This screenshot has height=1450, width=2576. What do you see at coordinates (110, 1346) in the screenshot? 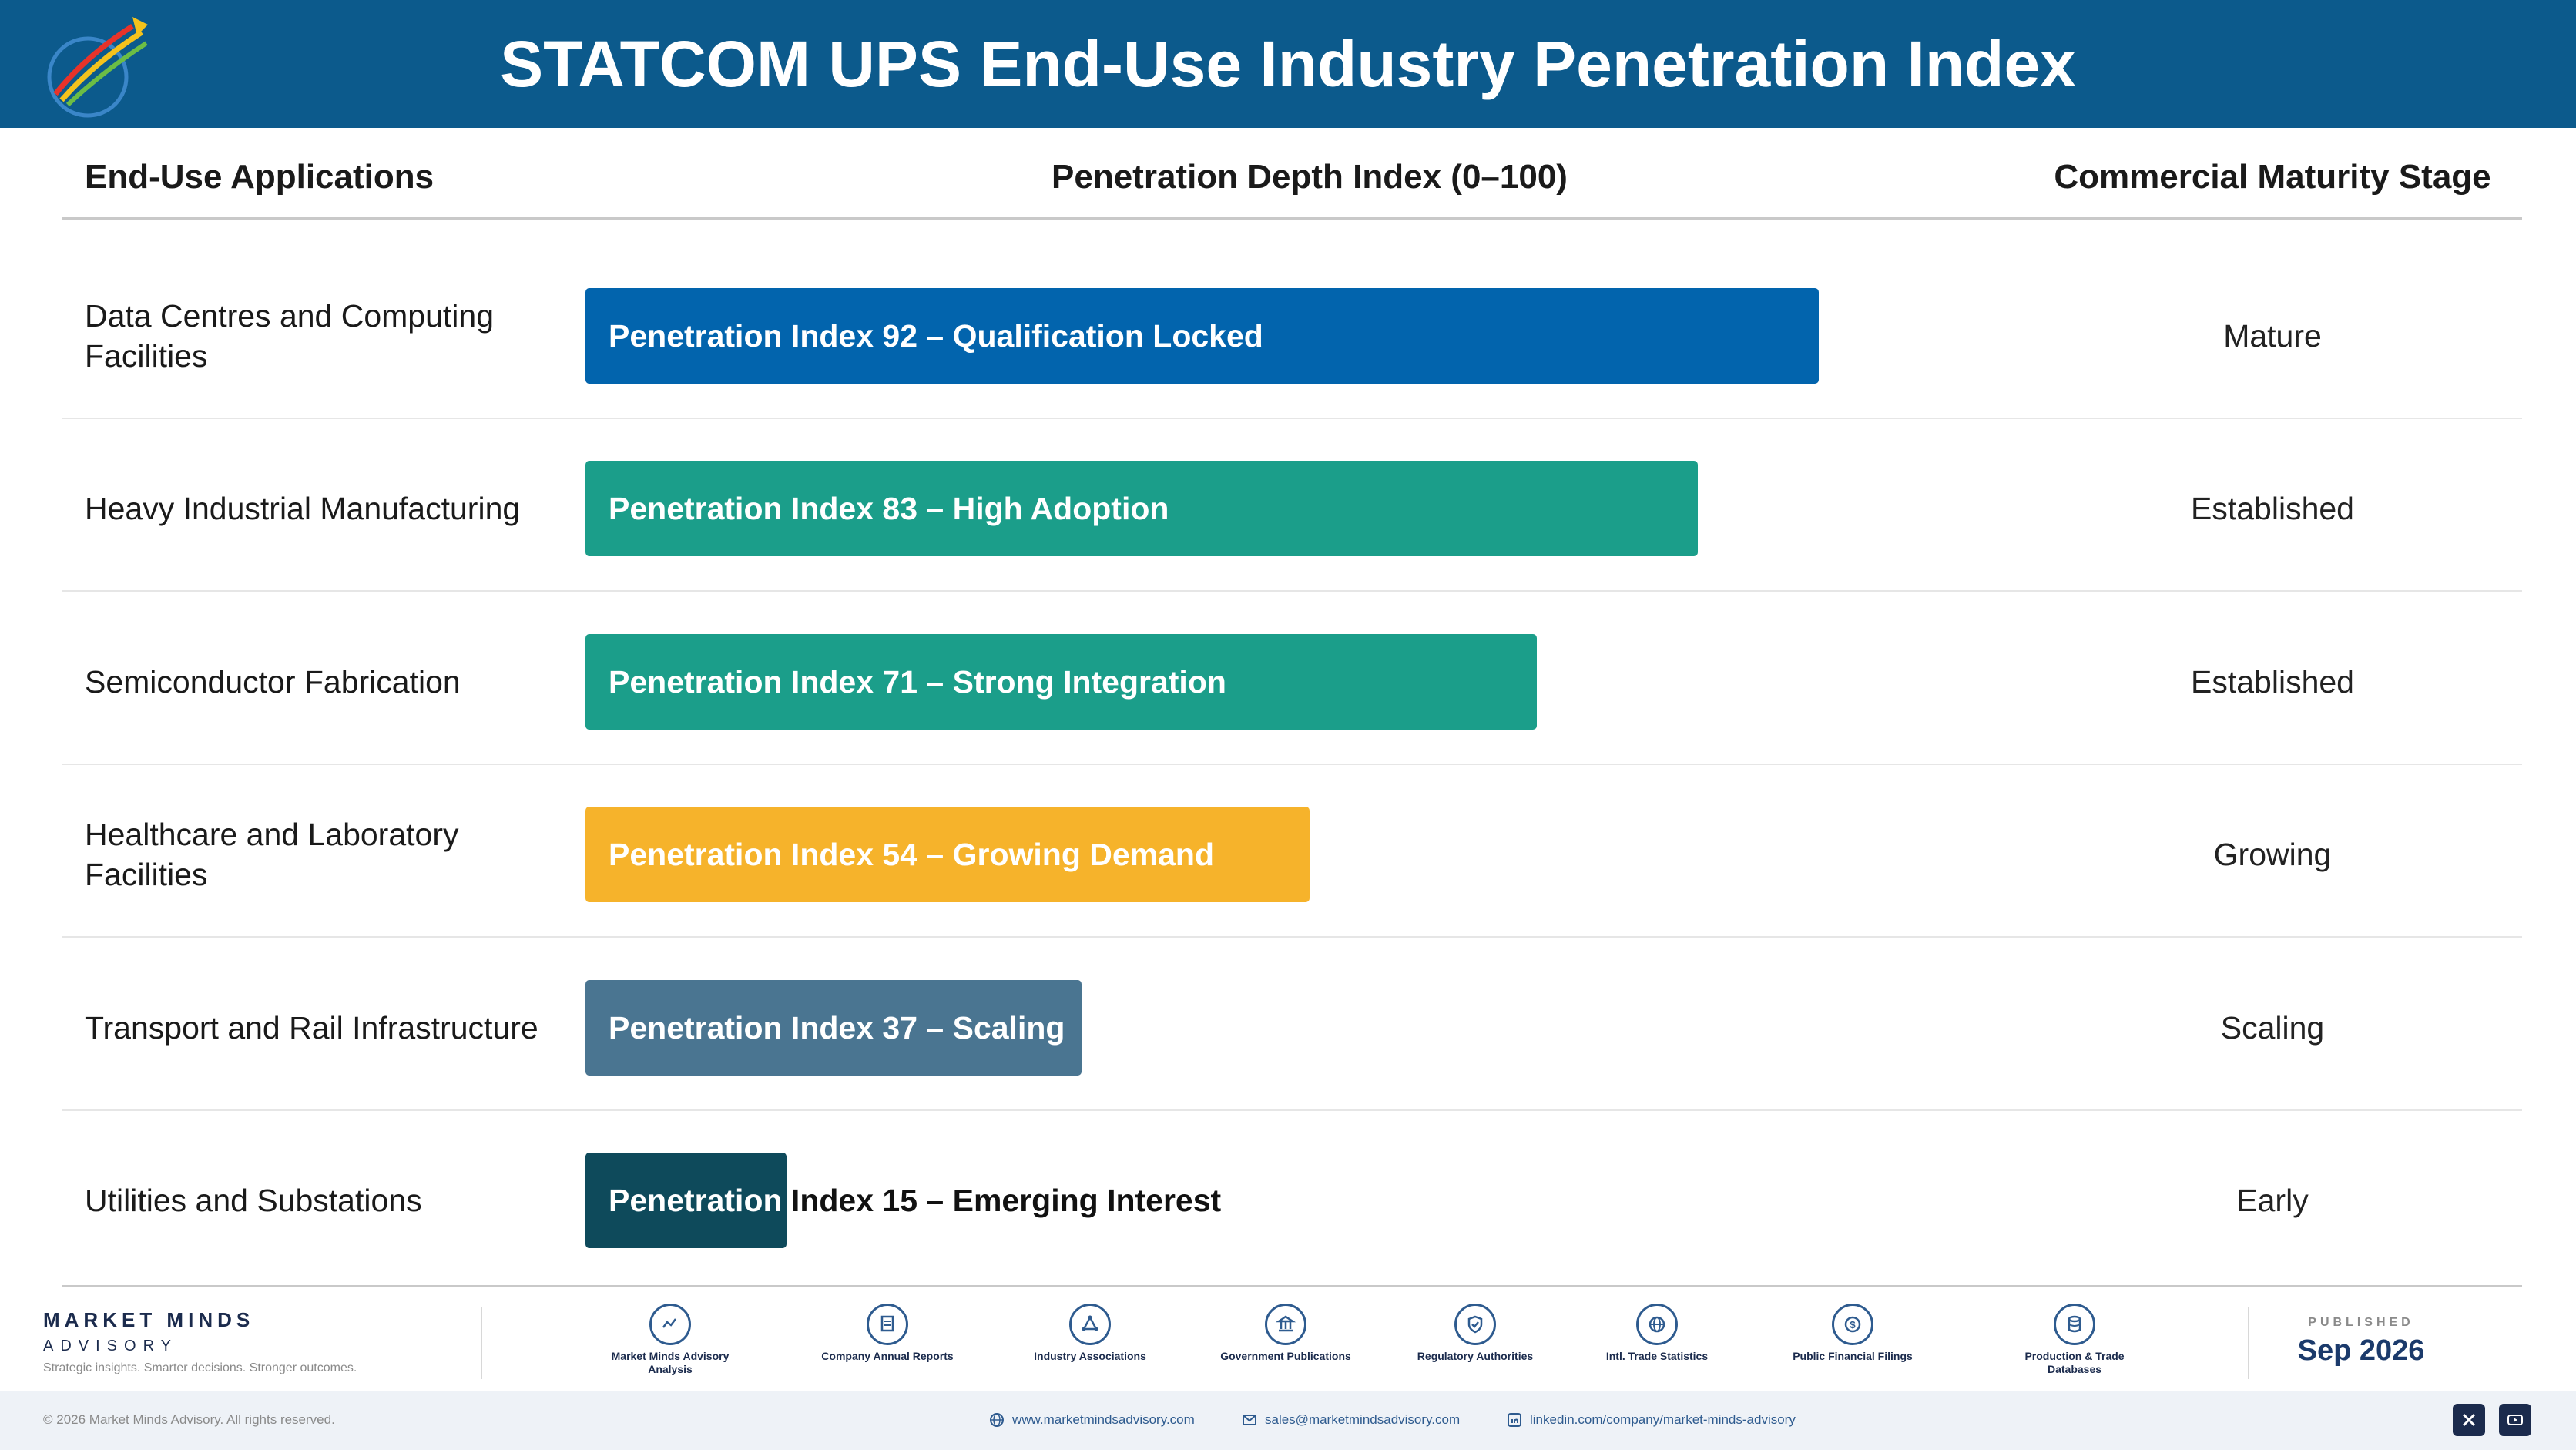
I see `brand-subtitle: ADVISORY` at bounding box center [110, 1346].